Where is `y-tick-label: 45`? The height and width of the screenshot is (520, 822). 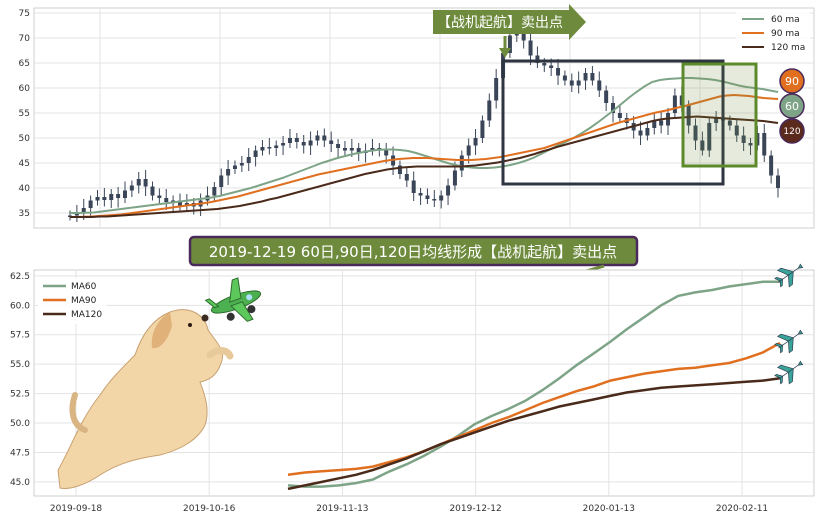 y-tick-label: 45 is located at coordinates (24, 164).